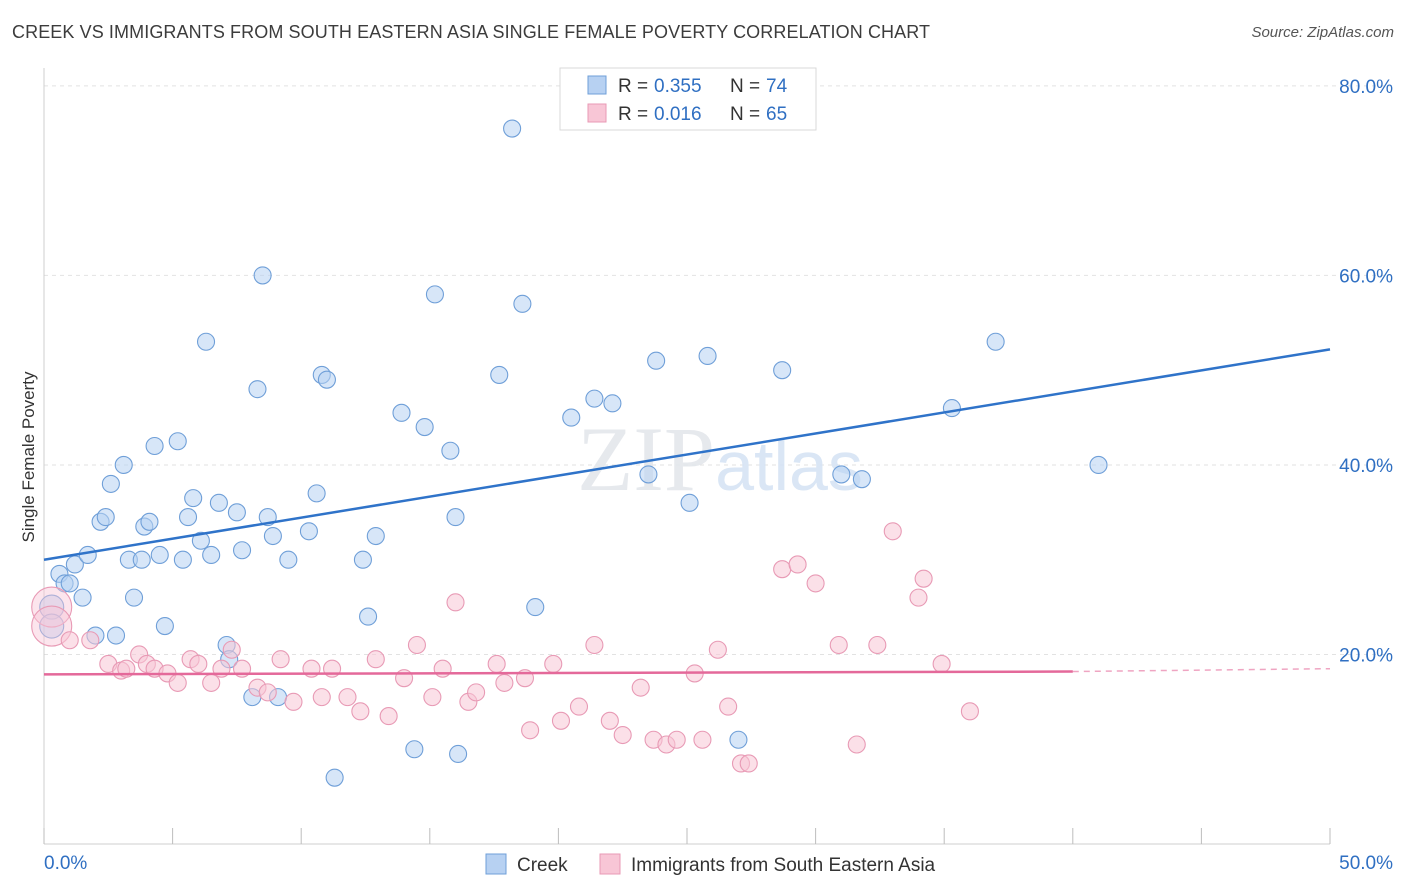  What do you see at coordinates (745, 86) in the screenshot?
I see `legend-creek-n-label: N =` at bounding box center [745, 86].